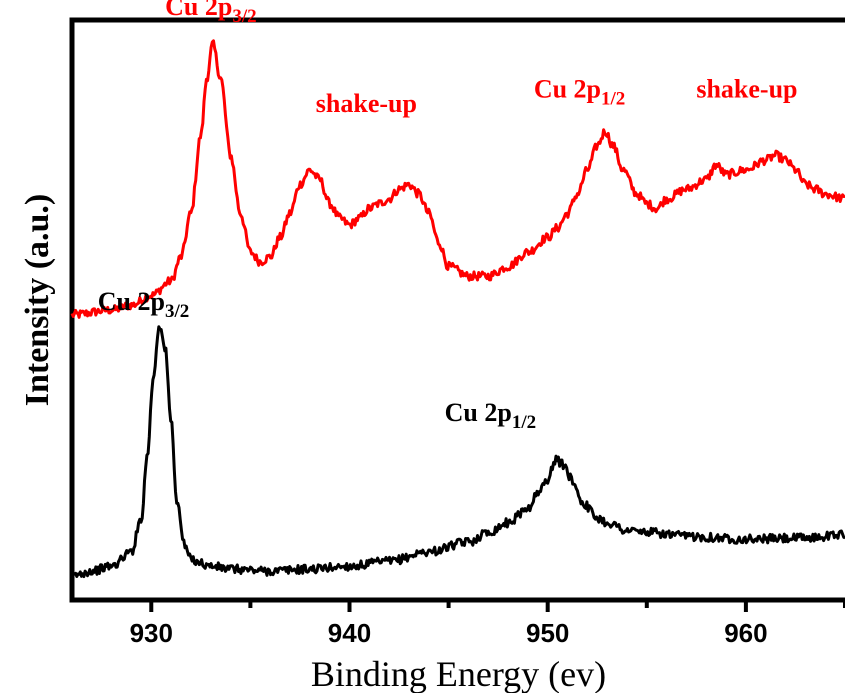 Image resolution: width=845 pixels, height=693 pixels. I want to click on x-tick-label: 950, so click(547, 633).